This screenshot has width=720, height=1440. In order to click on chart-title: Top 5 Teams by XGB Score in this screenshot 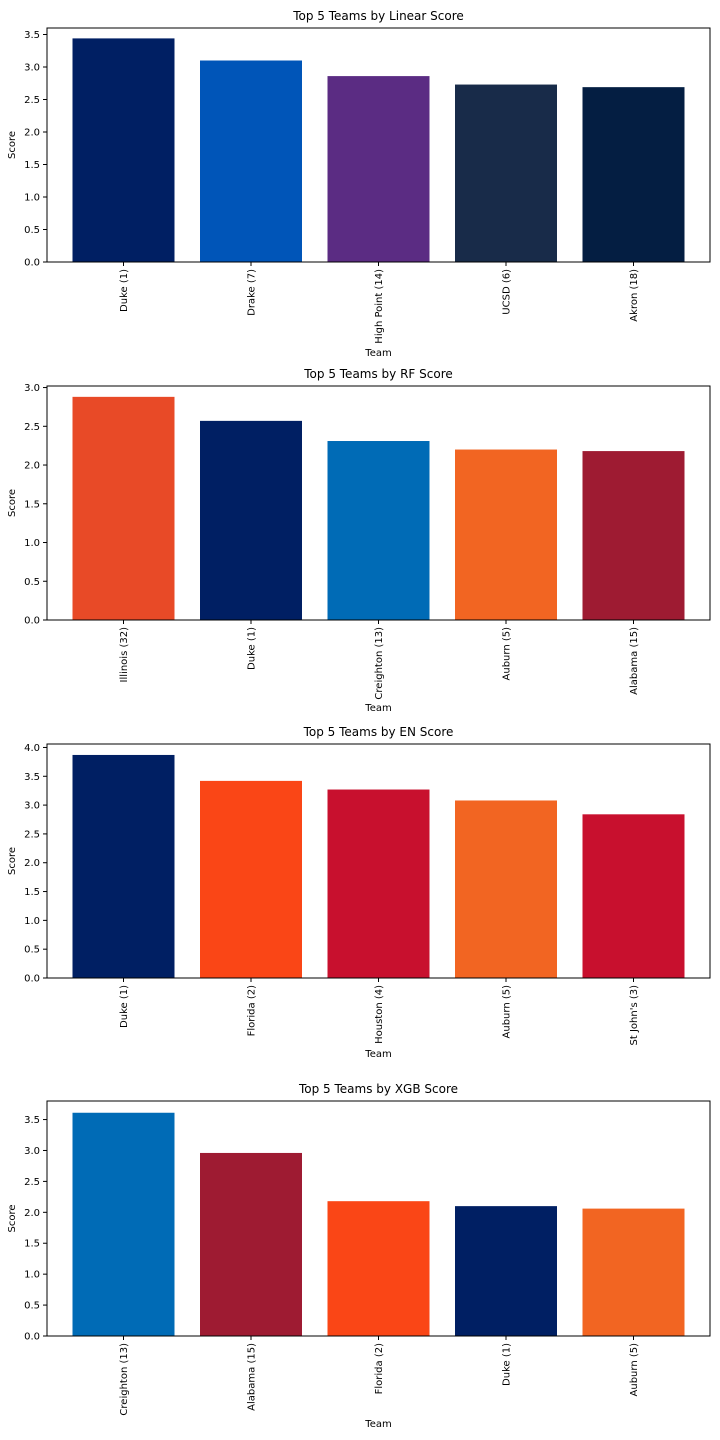, I will do `click(378, 1089)`.